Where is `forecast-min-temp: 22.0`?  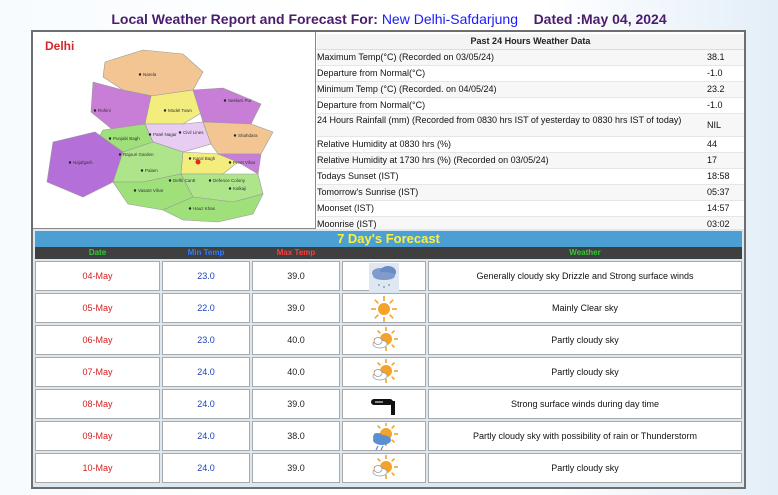 forecast-min-temp: 22.0 is located at coordinates (206, 308).